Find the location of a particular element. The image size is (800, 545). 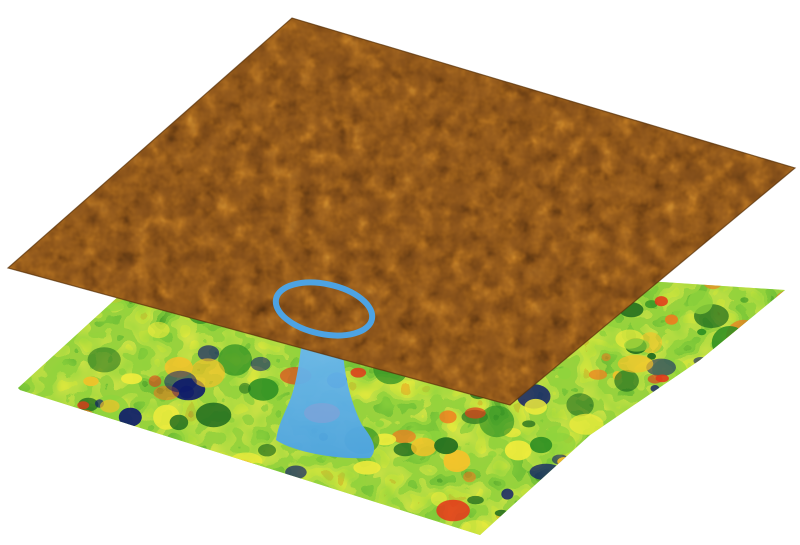

beam-connector is located at coordinates (325, 398).